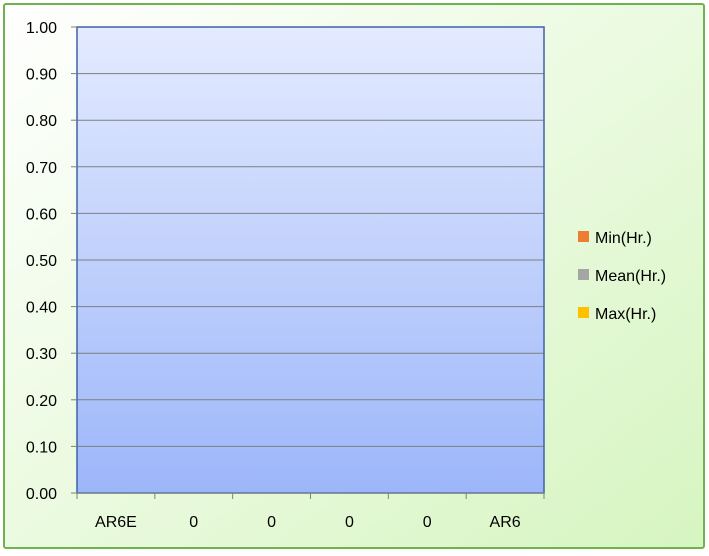 The width and height of the screenshot is (709, 556). What do you see at coordinates (41, 121) in the screenshot?
I see `y-tick-label: 0.80` at bounding box center [41, 121].